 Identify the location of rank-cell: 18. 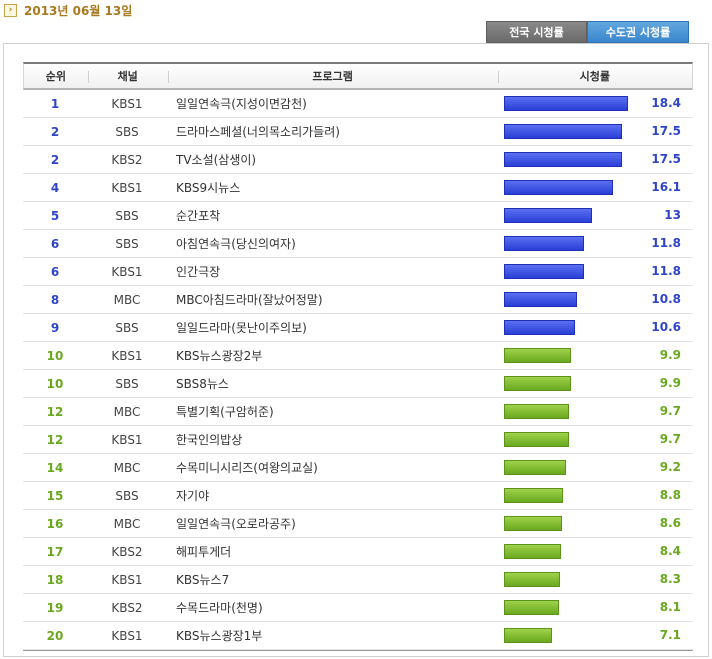
(55, 579).